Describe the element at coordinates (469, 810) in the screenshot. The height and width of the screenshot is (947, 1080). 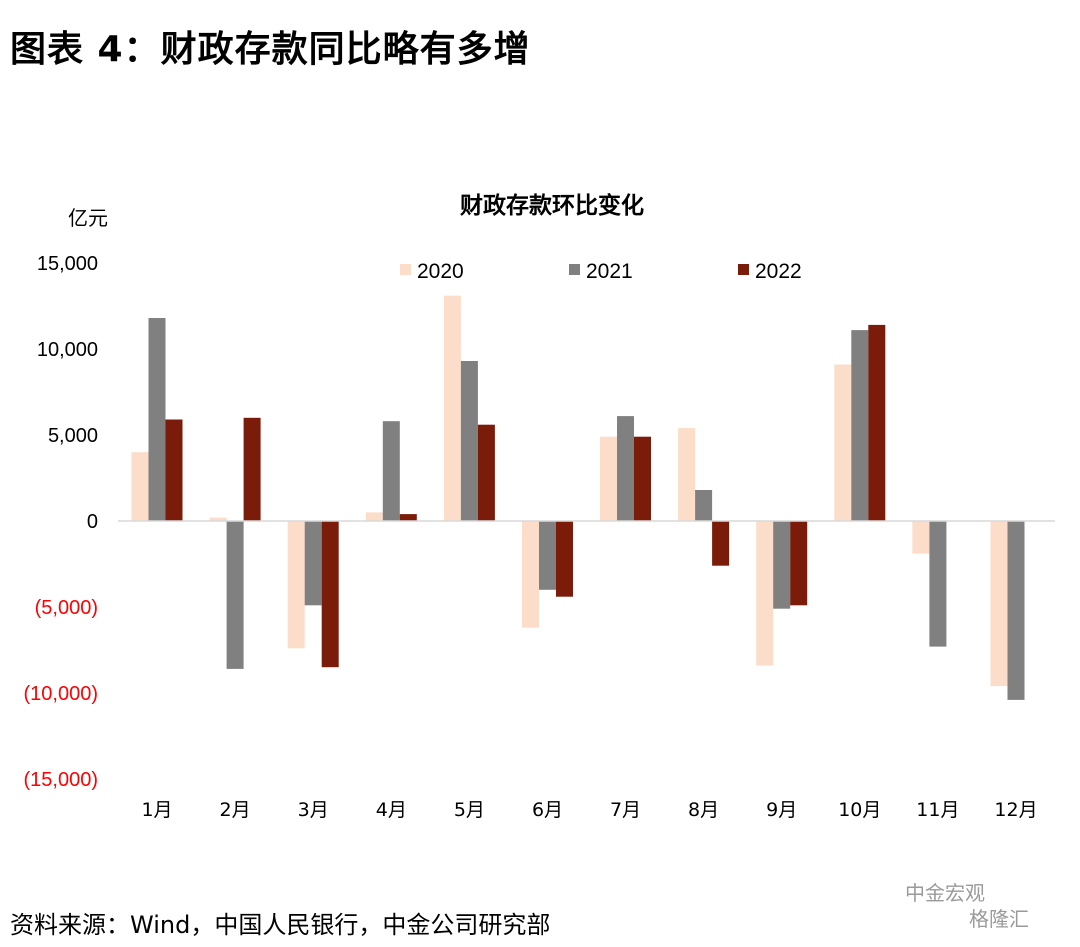
I see `x-tick-label: 5月` at that location.